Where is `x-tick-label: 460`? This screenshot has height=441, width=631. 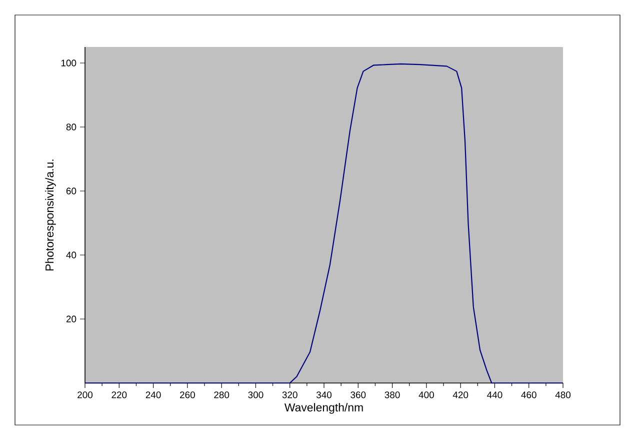 x-tick-label: 460 is located at coordinates (528, 395).